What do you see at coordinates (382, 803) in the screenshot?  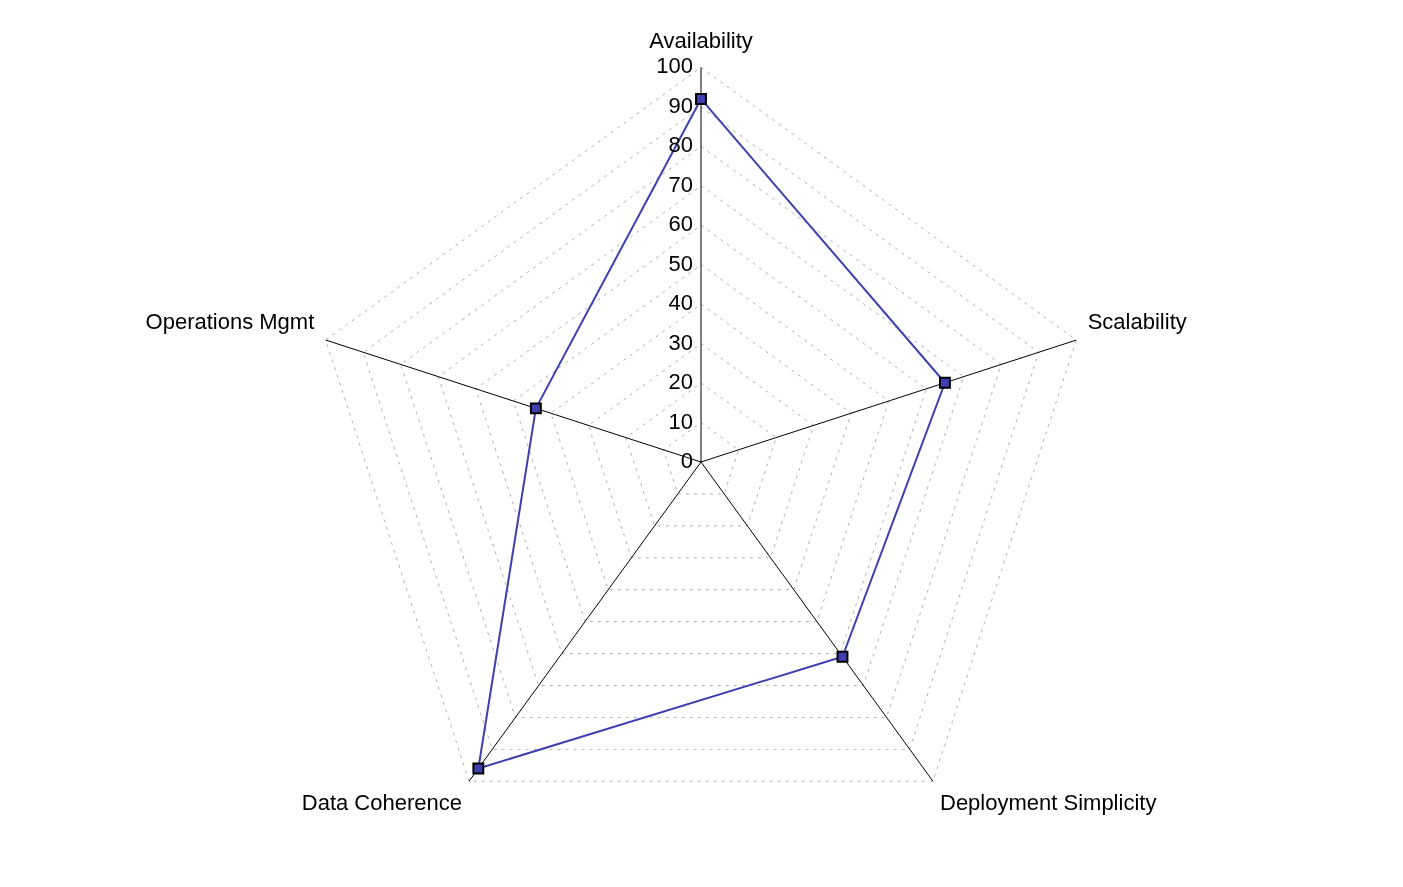 I see `spoke-label: Data Coherence` at bounding box center [382, 803].